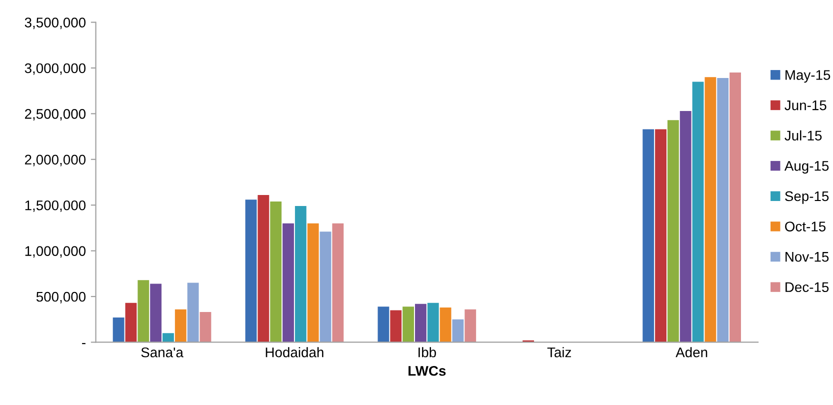 The width and height of the screenshot is (833, 405). What do you see at coordinates (55, 160) in the screenshot?
I see `y-tick-label: 2,000,000` at bounding box center [55, 160].